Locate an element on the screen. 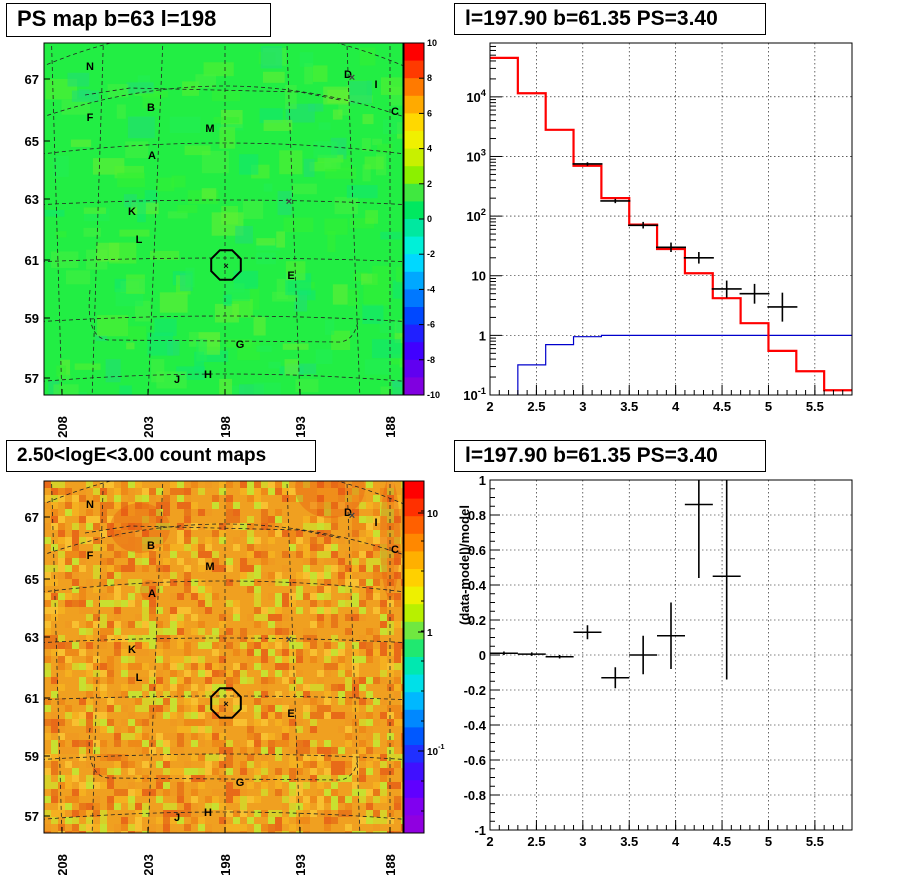  source-marker-d: × is located at coordinates (352, 78).